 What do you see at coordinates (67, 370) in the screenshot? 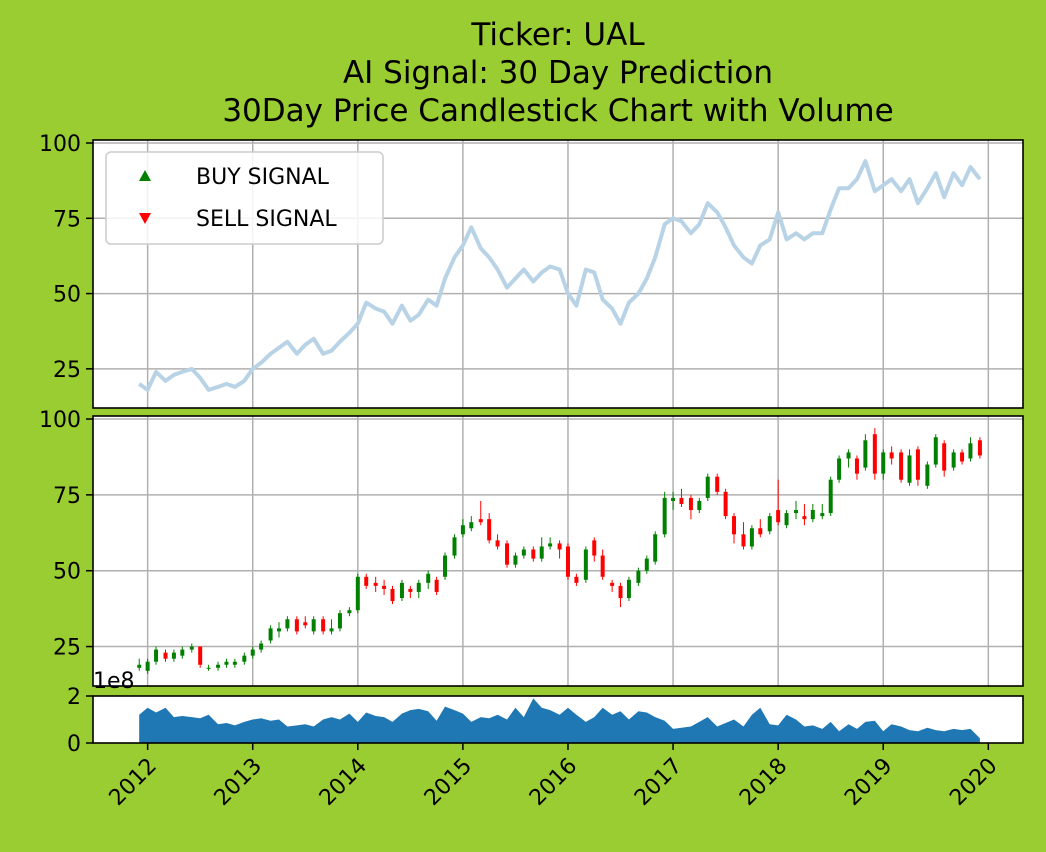
I see `p1-y-tick-label-25: 25` at bounding box center [67, 370].